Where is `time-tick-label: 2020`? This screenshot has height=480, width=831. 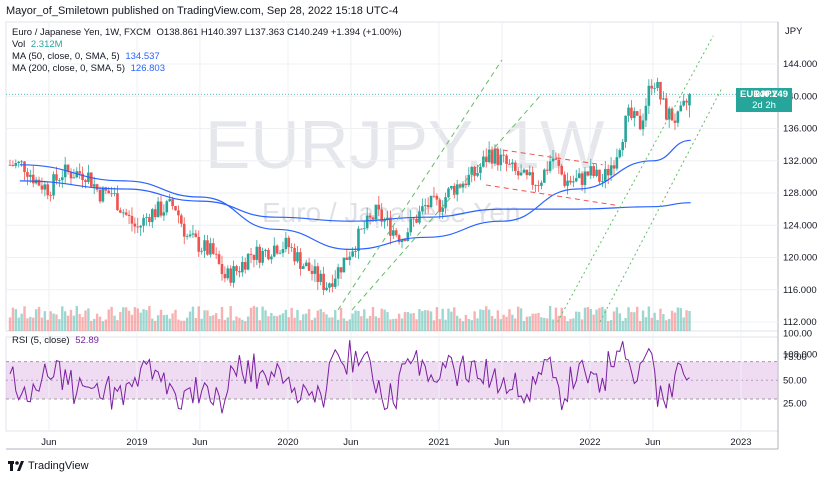 time-tick-label: 2020 is located at coordinates (287, 442).